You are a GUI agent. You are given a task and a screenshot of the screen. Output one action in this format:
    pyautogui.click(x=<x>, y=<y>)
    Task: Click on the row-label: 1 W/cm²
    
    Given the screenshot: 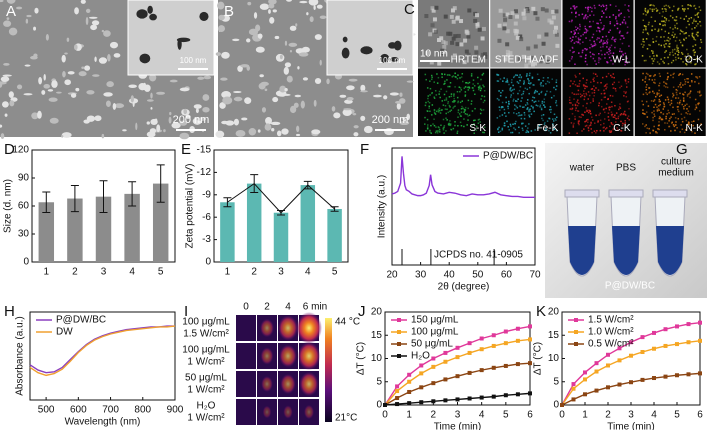 What is the action you would take?
    pyautogui.click(x=206, y=390)
    